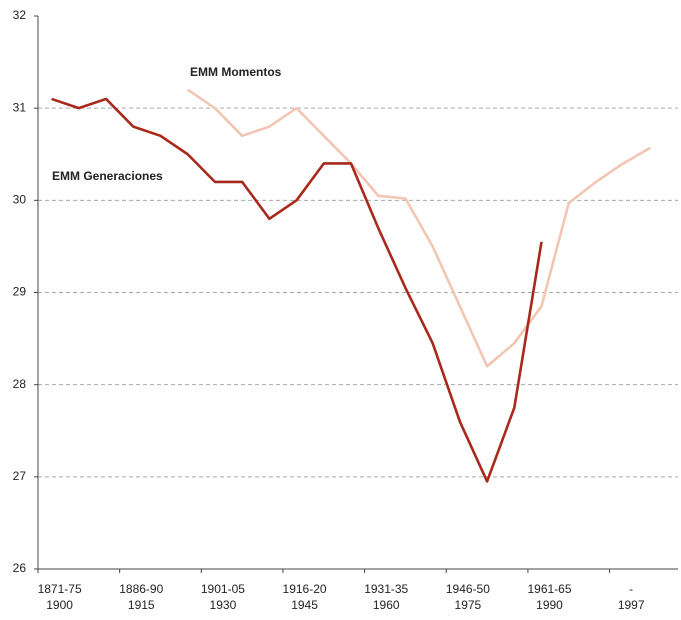 The width and height of the screenshot is (681, 620). What do you see at coordinates (631, 589) in the screenshot?
I see `x-tick-label: -` at bounding box center [631, 589].